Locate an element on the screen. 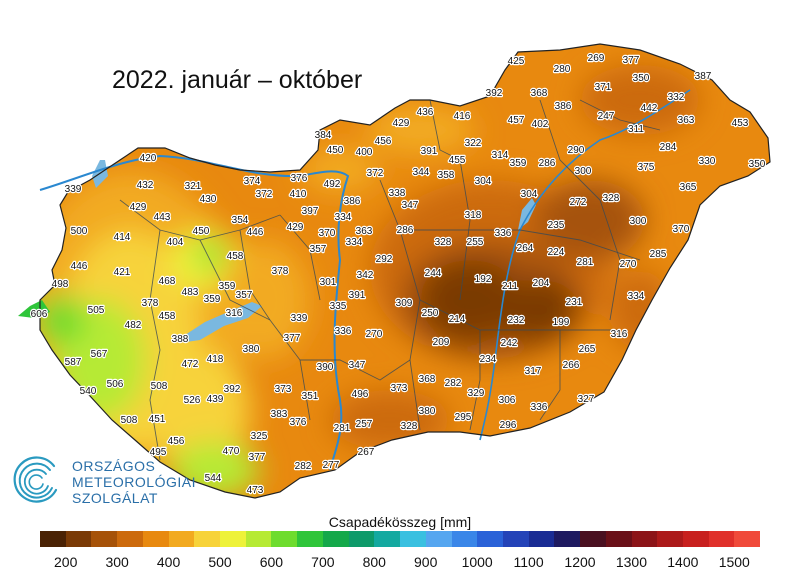 The width and height of the screenshot is (800, 580). station-value: 456 is located at coordinates (383, 141).